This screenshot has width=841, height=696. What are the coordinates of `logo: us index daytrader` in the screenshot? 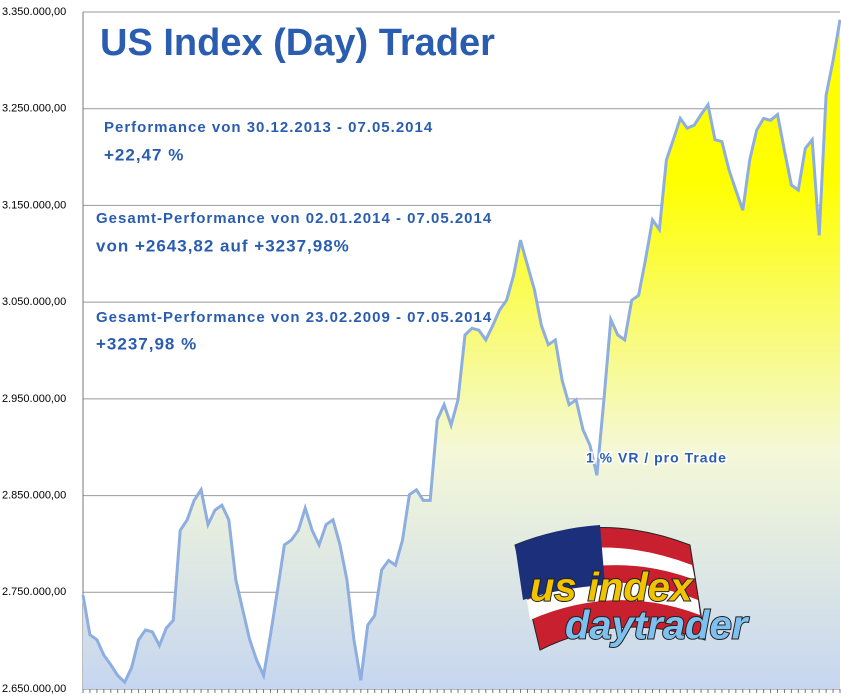 It's located at (632, 588).